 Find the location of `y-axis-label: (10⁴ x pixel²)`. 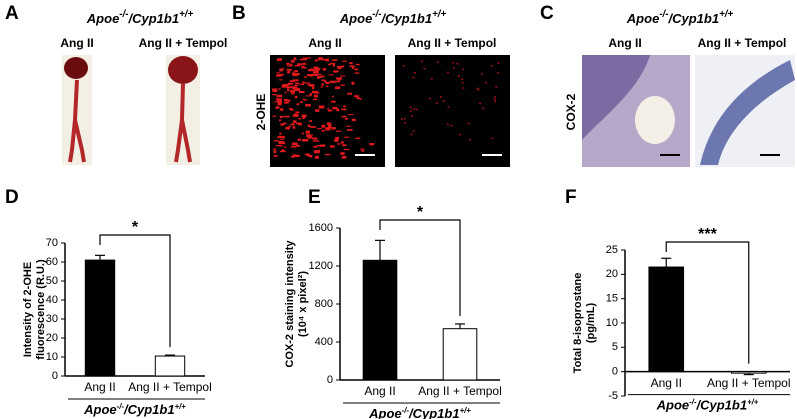

y-axis-label: (10⁴ x pixel²) is located at coordinates (303, 304).